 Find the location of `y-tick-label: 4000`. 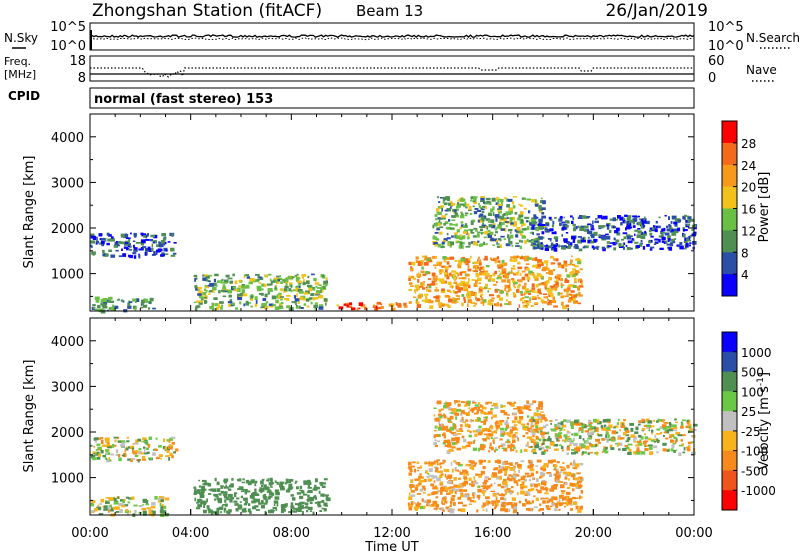

y-tick-label: 4000 is located at coordinates (67, 138).